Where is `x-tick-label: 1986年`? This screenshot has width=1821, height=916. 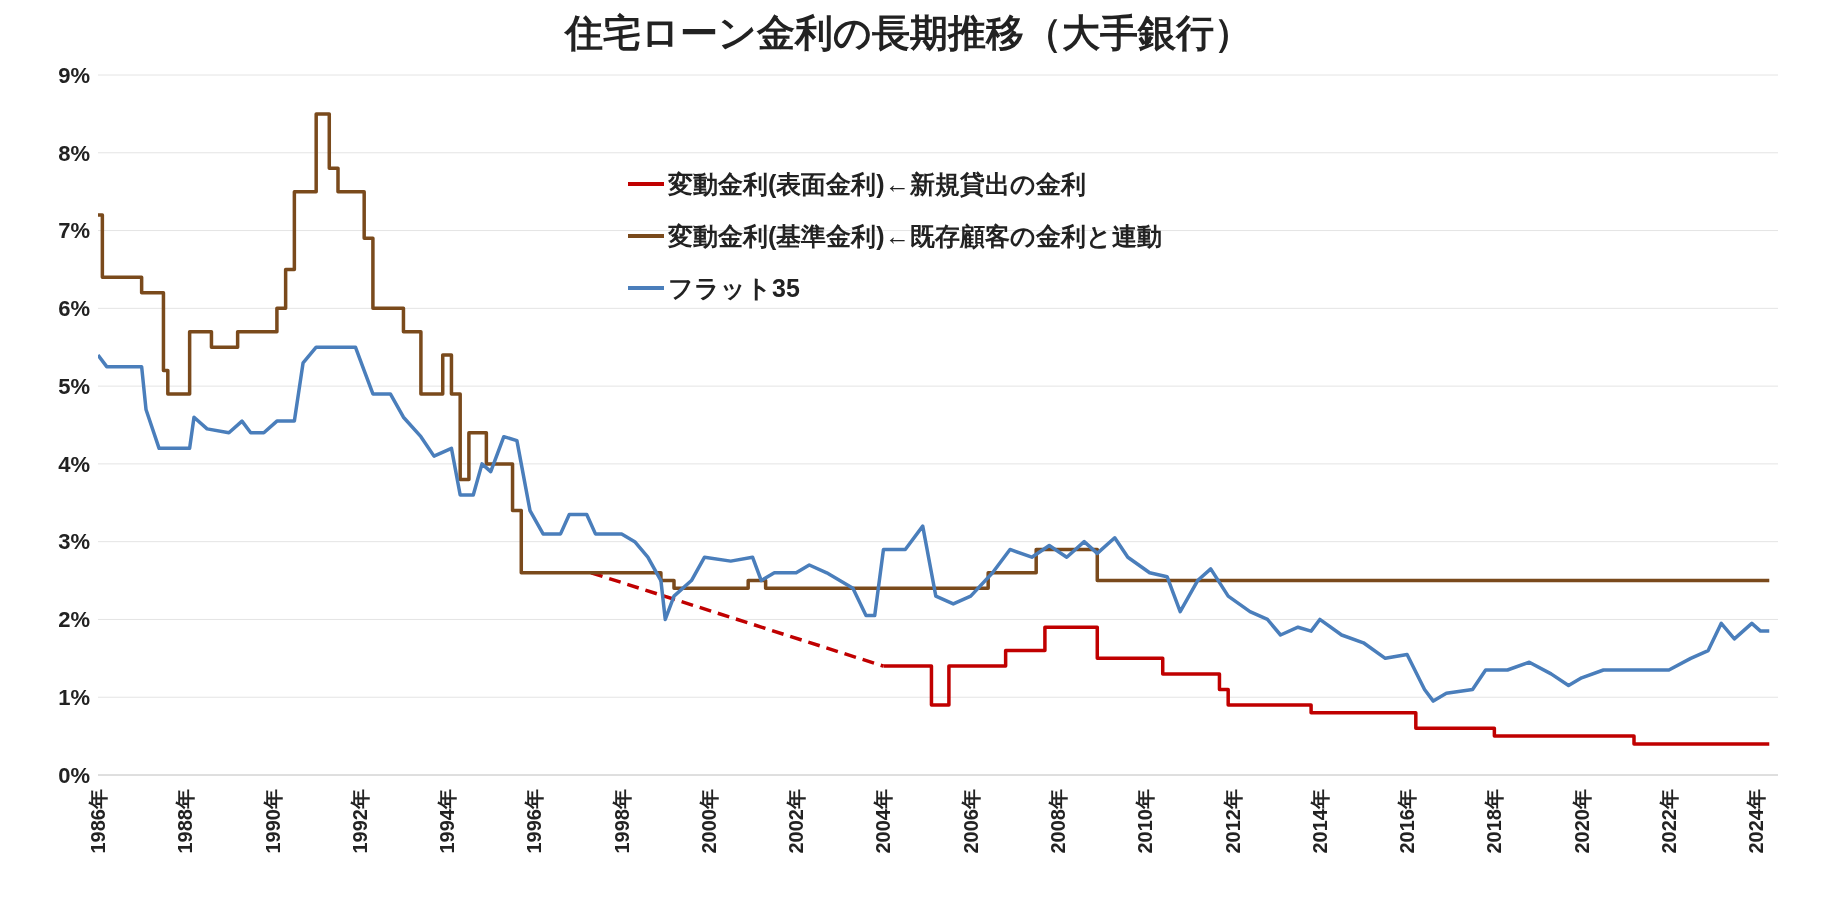 x-tick-label: 1986年 is located at coordinates (98, 821).